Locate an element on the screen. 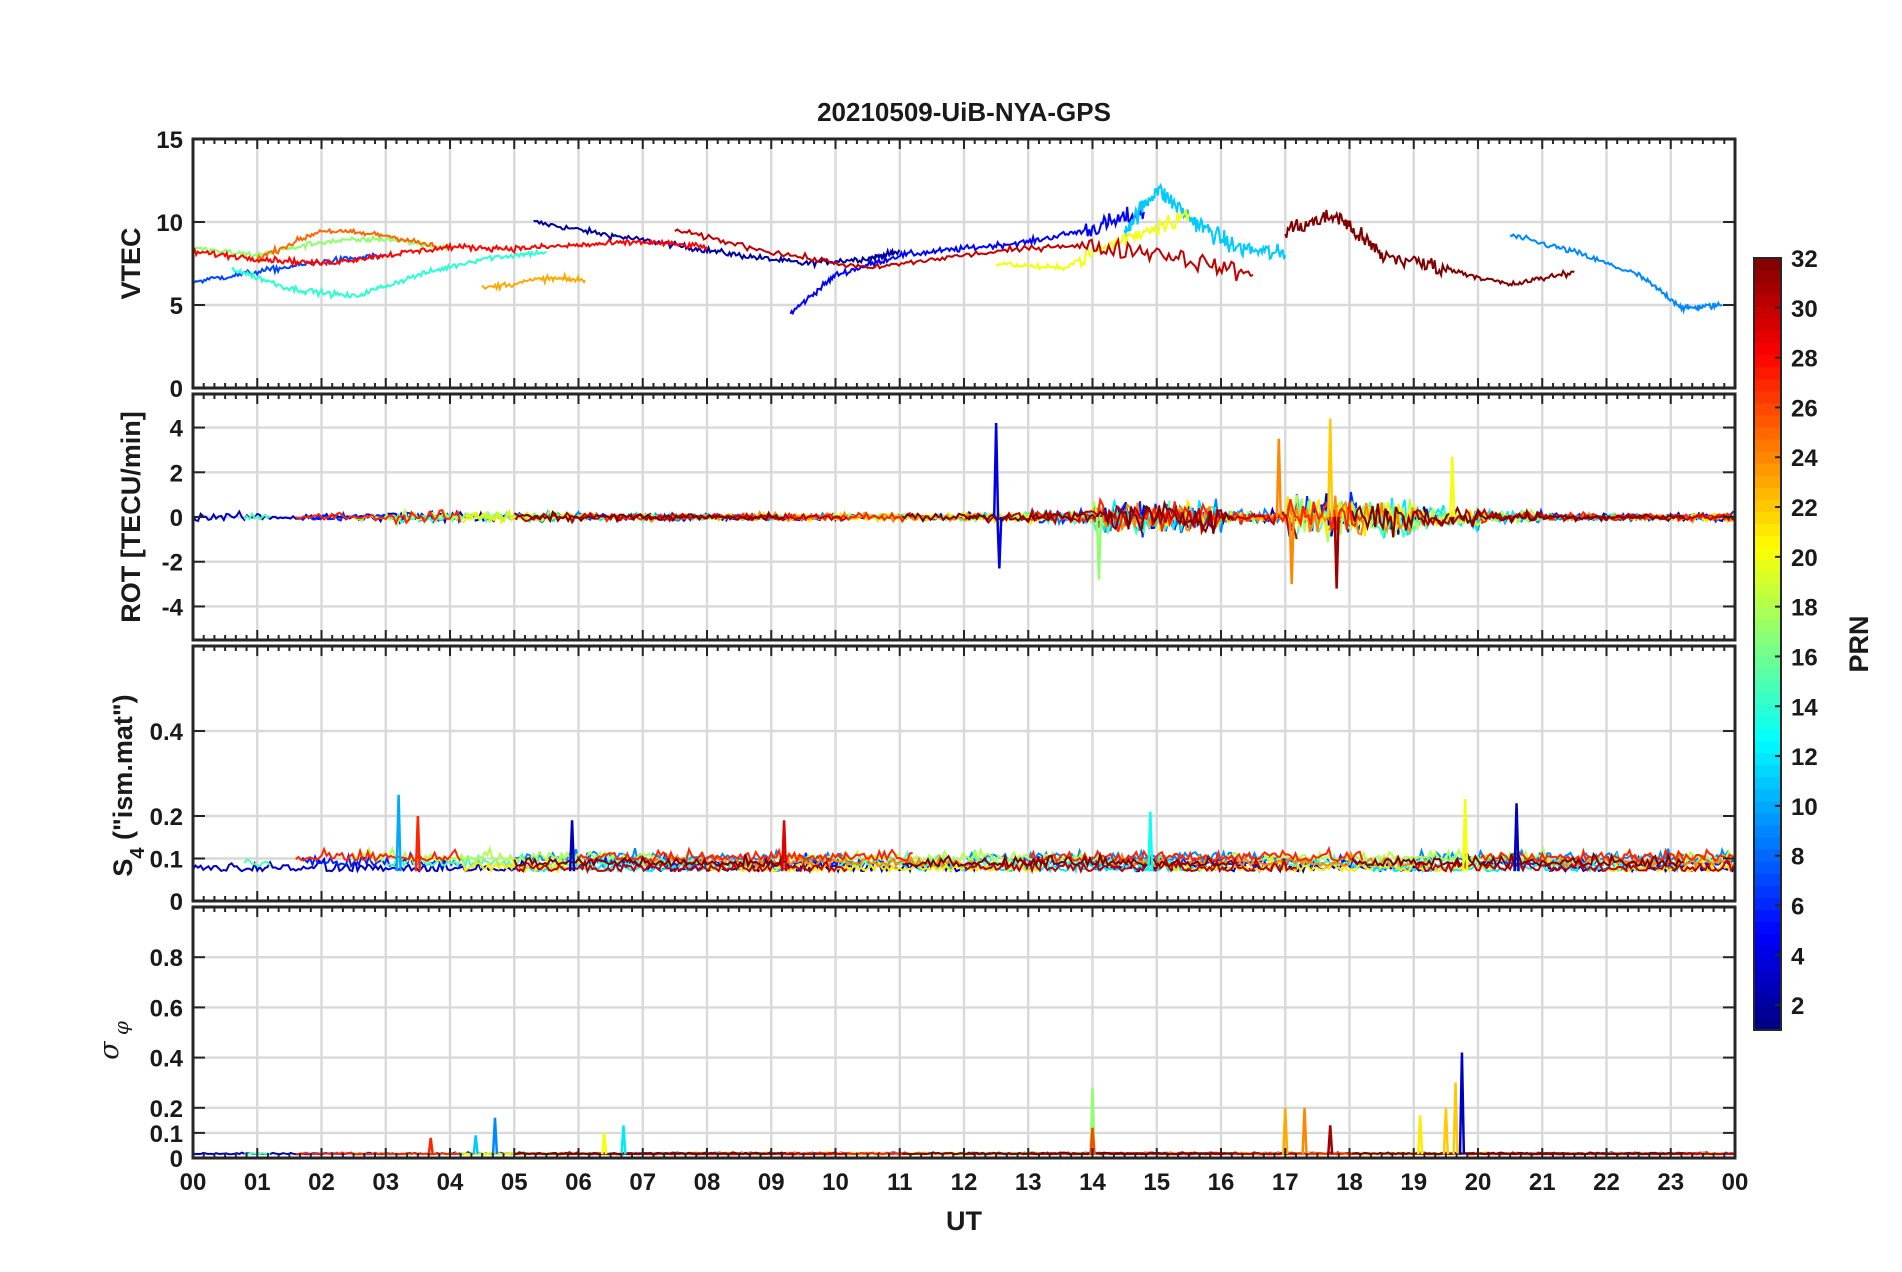  x-tick-label: 13 is located at coordinates (1028, 1182).